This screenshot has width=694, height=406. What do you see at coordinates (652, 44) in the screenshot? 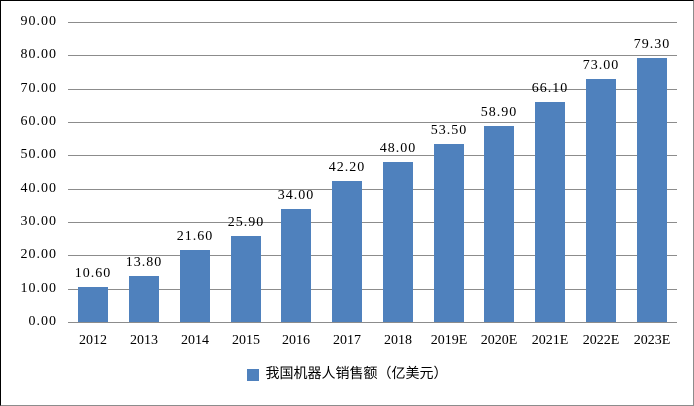
I see `bar-value-label: 79.30` at bounding box center [652, 44].